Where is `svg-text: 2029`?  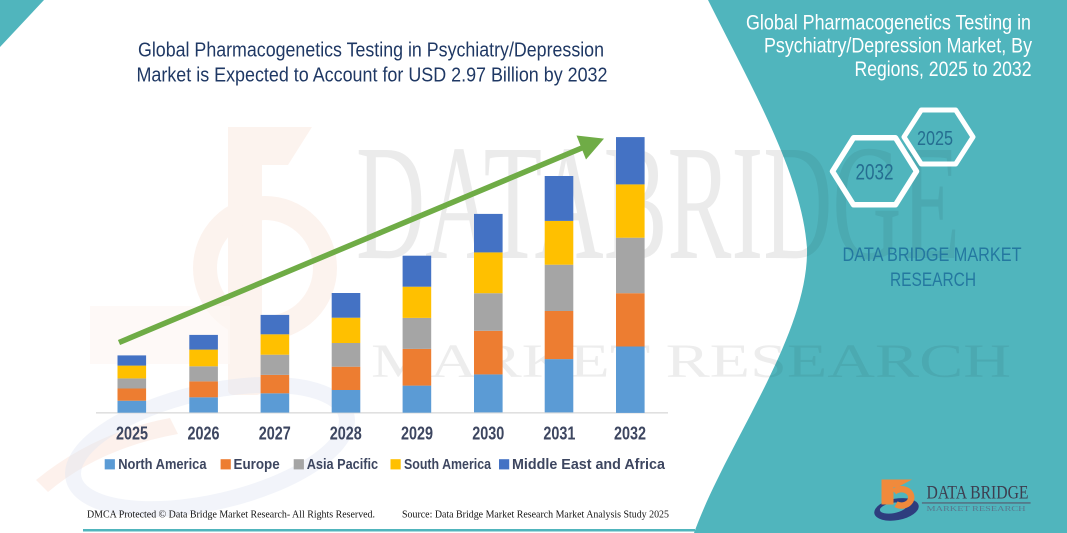
svg-text: 2029 is located at coordinates (417, 434).